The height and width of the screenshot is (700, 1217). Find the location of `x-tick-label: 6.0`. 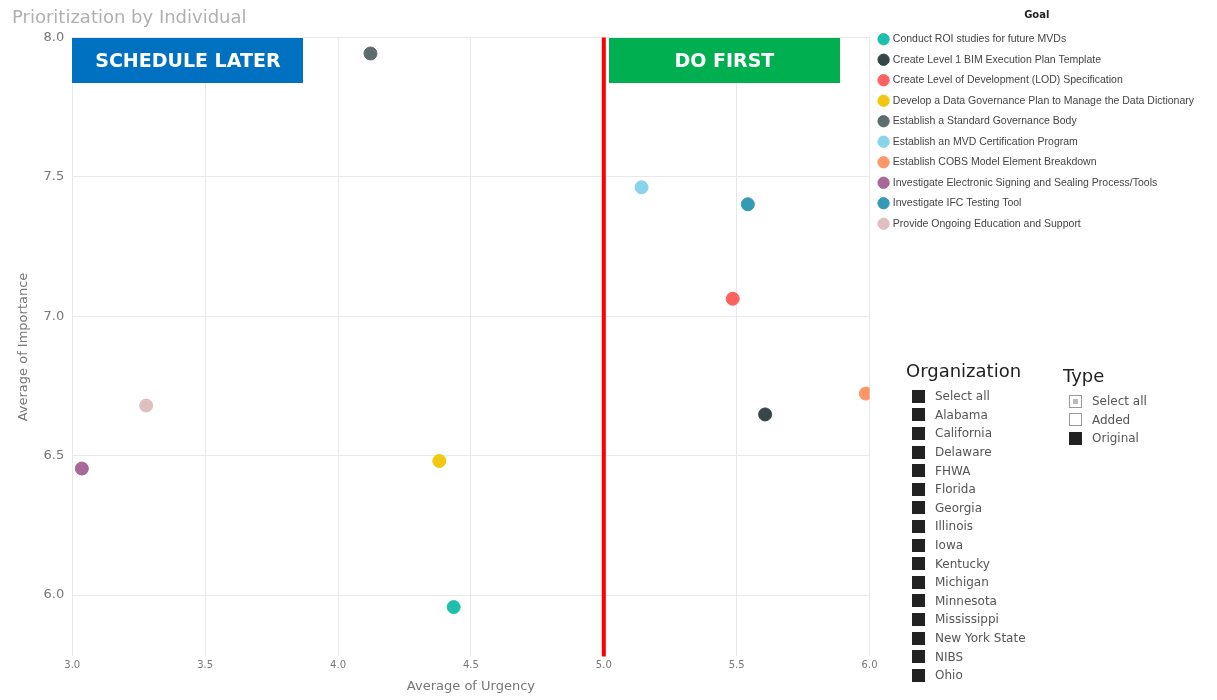

x-tick-label: 6.0 is located at coordinates (869, 664).